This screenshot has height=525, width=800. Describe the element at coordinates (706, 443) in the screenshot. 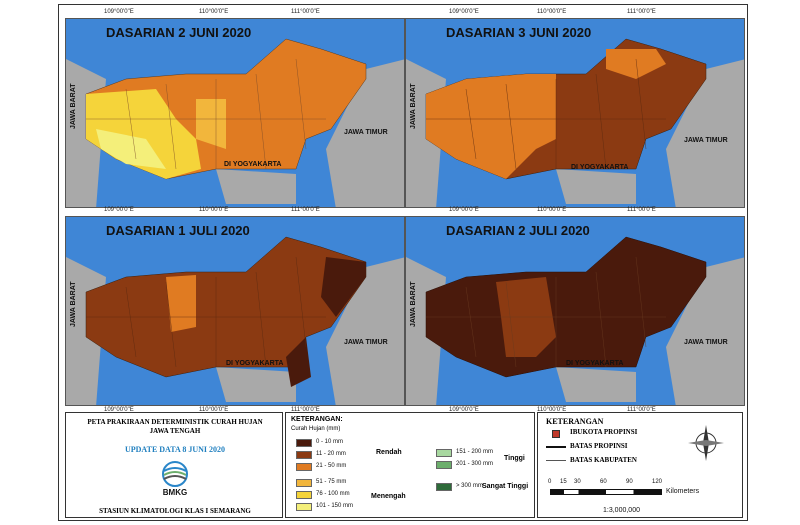

I see `compass-rose-icon` at that location.